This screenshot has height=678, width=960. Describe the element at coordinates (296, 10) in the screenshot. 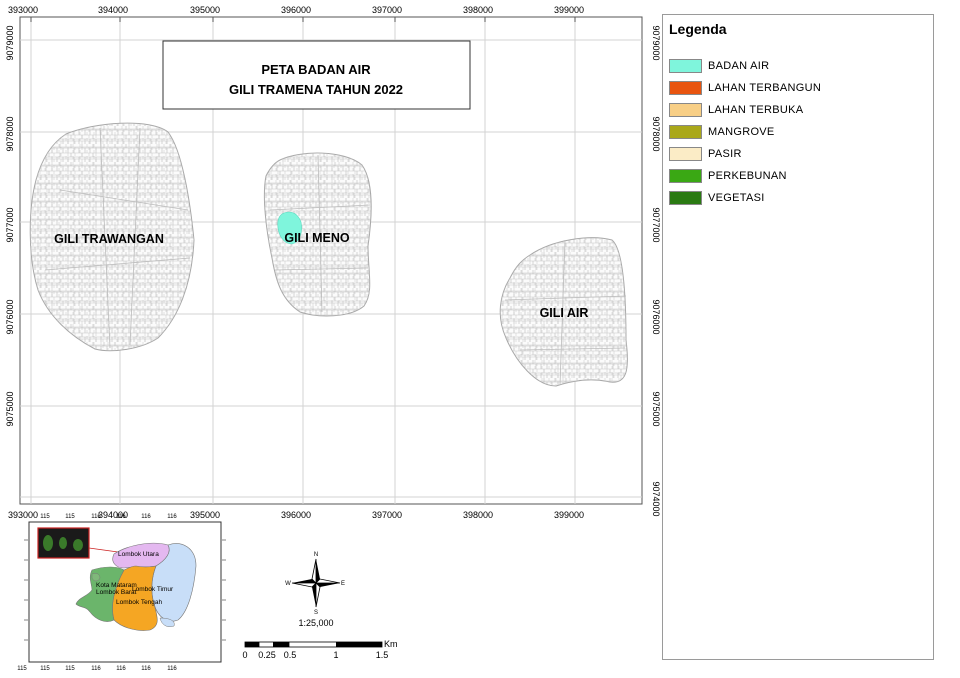

I see `x-tick-top: 396000` at that location.